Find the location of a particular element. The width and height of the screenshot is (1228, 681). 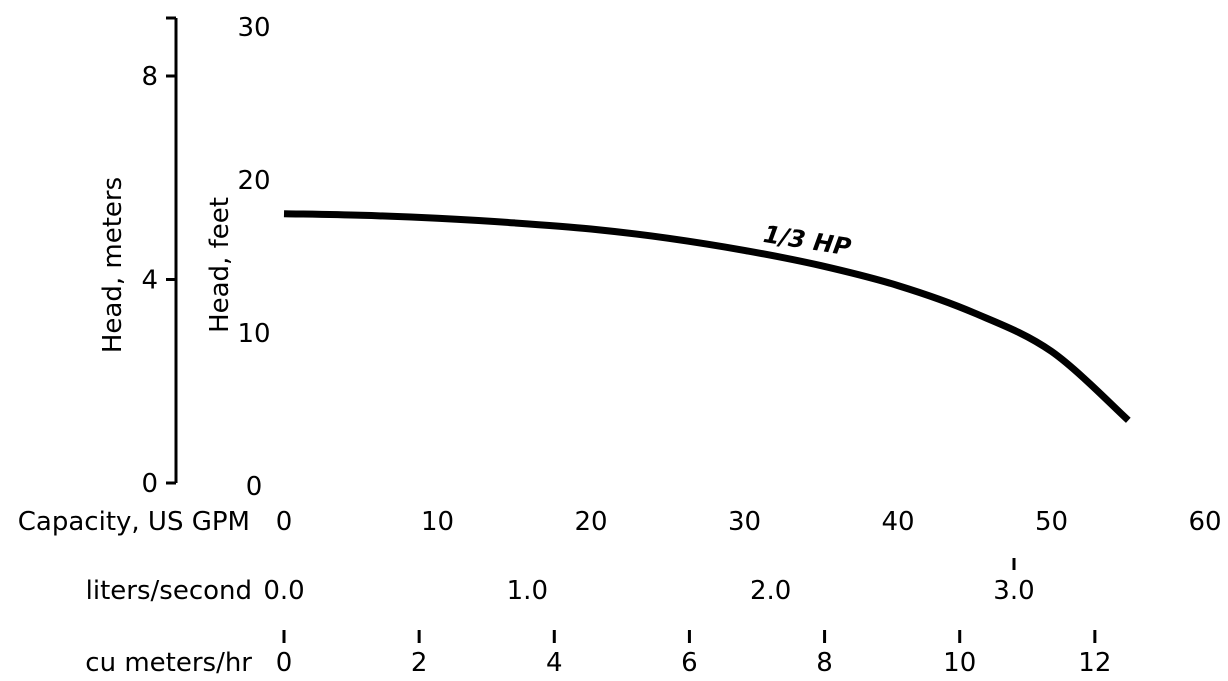

feet-tick-label: 0 is located at coordinates (254, 487).